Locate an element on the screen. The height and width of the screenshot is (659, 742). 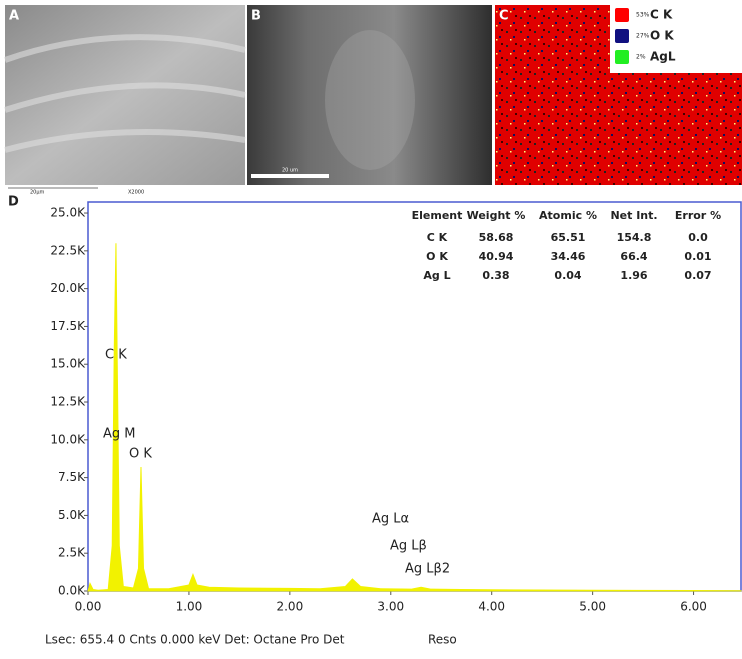
legend-box is located at coordinates (676, 39).